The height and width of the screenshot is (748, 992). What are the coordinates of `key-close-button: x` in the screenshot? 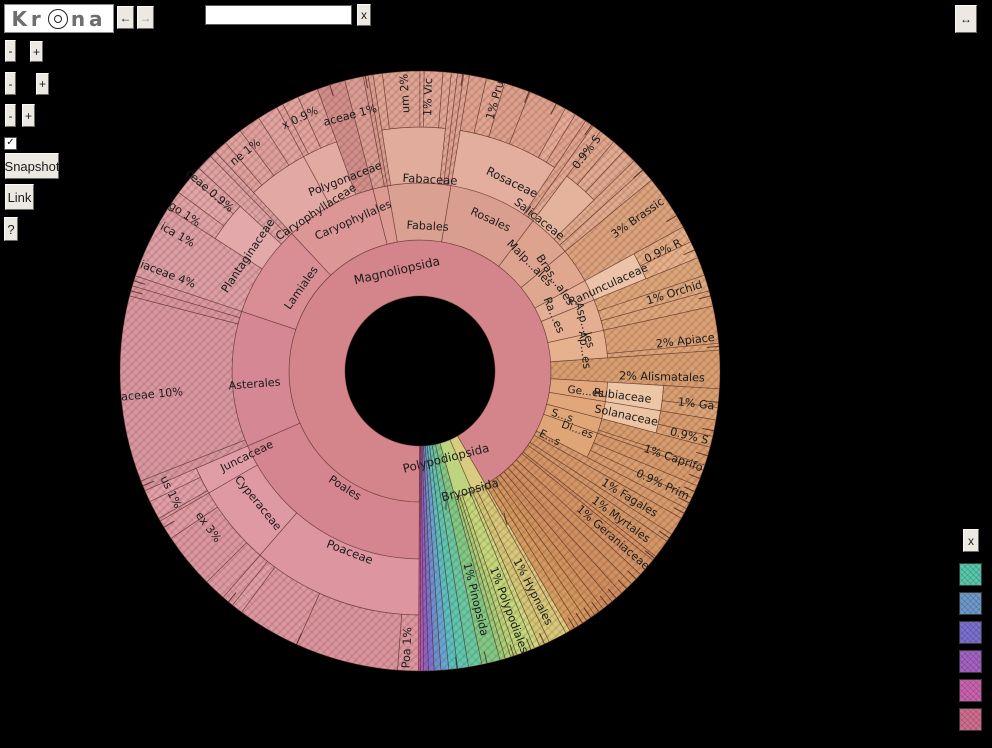 It's located at (971, 540).